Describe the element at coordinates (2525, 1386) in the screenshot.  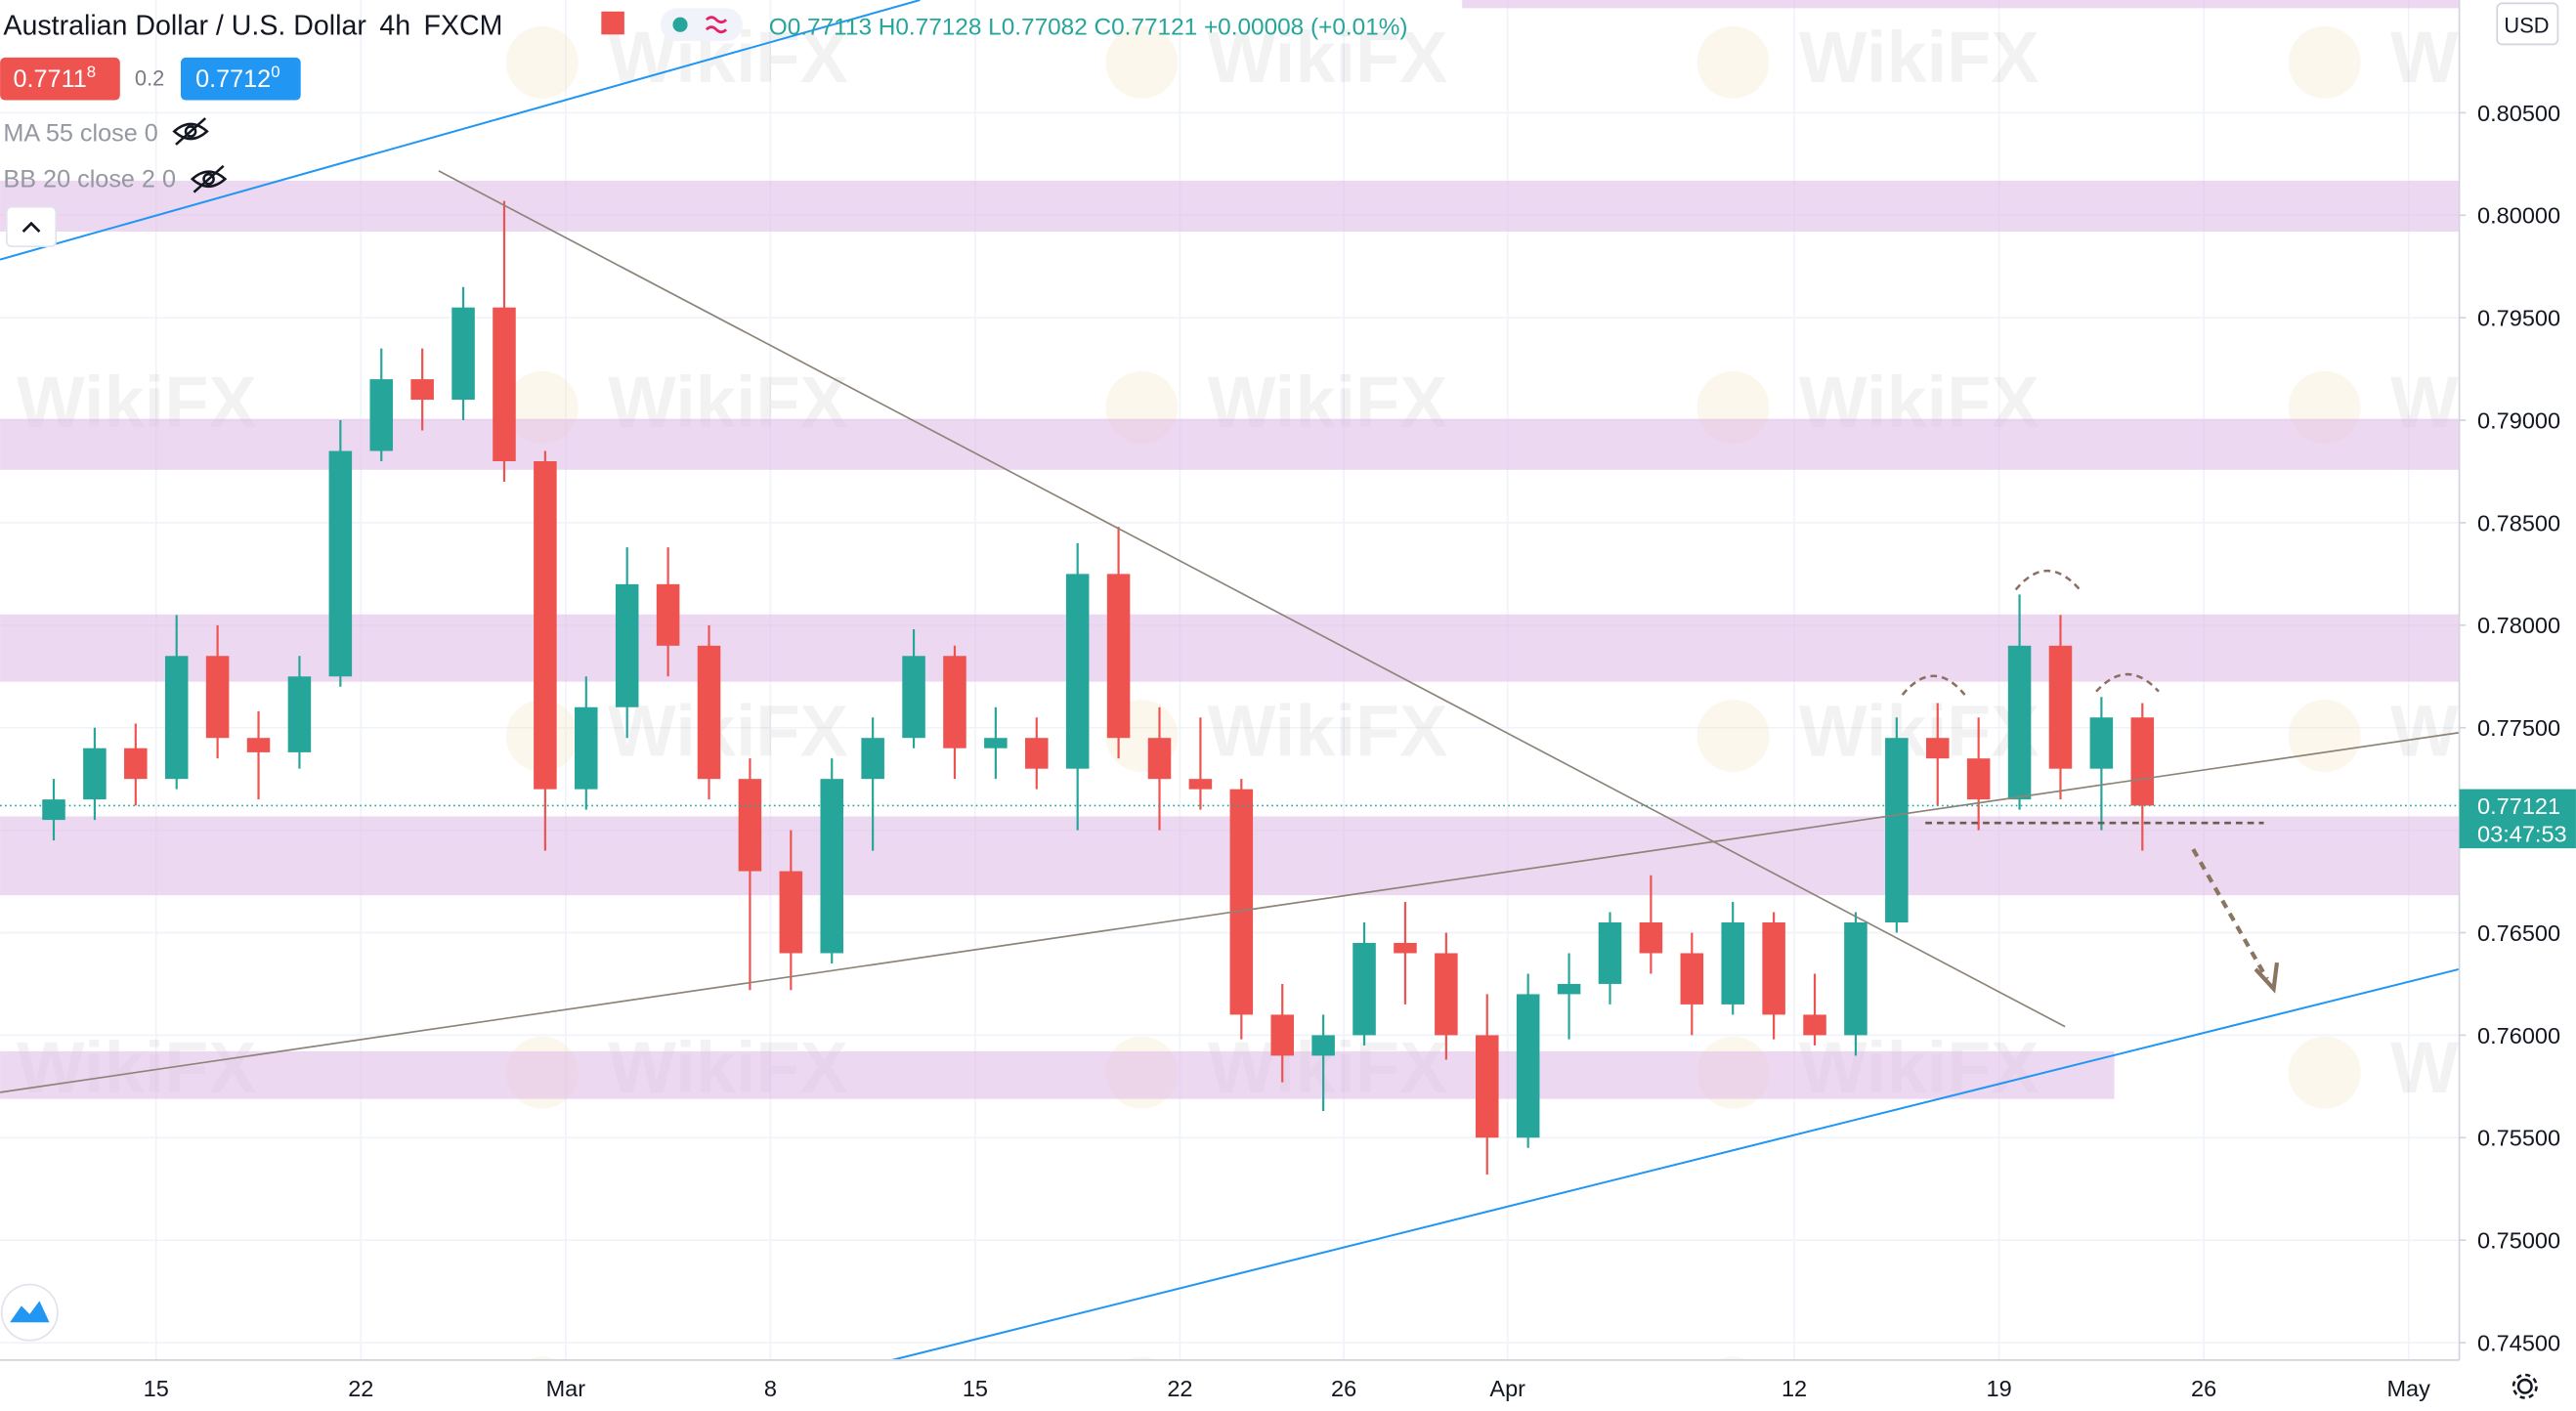
I see `settings-icon` at that location.